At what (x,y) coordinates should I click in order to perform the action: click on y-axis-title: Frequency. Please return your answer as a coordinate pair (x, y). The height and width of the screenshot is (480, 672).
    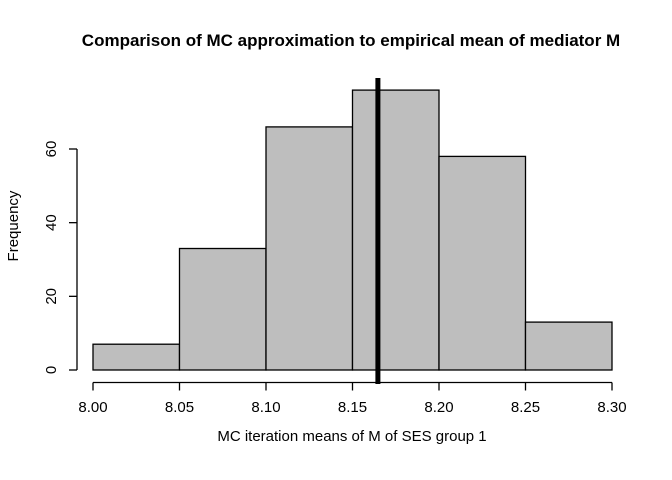
    Looking at the image, I should click on (13, 225).